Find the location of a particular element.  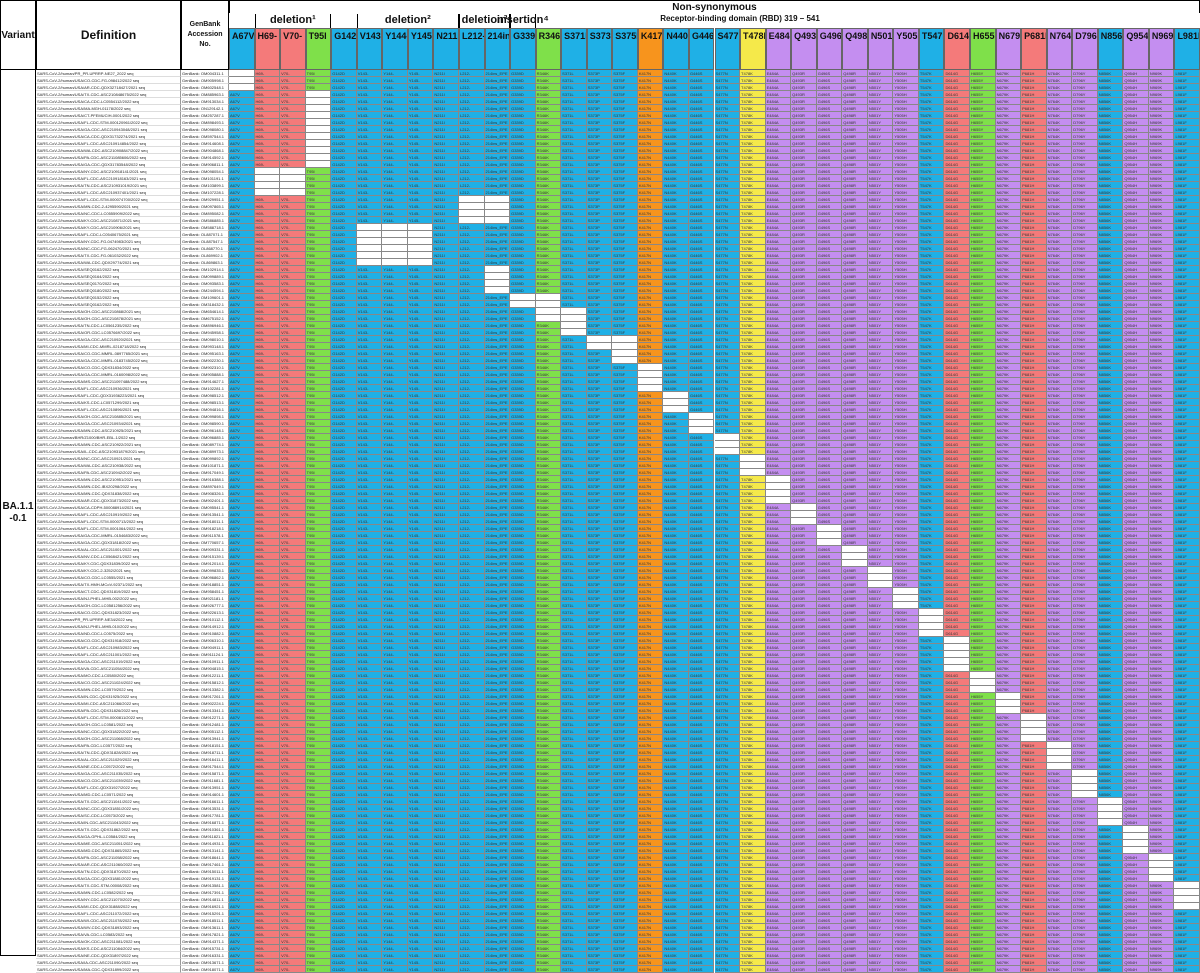

mutation-cell: Q493R is located at coordinates (804, 213).